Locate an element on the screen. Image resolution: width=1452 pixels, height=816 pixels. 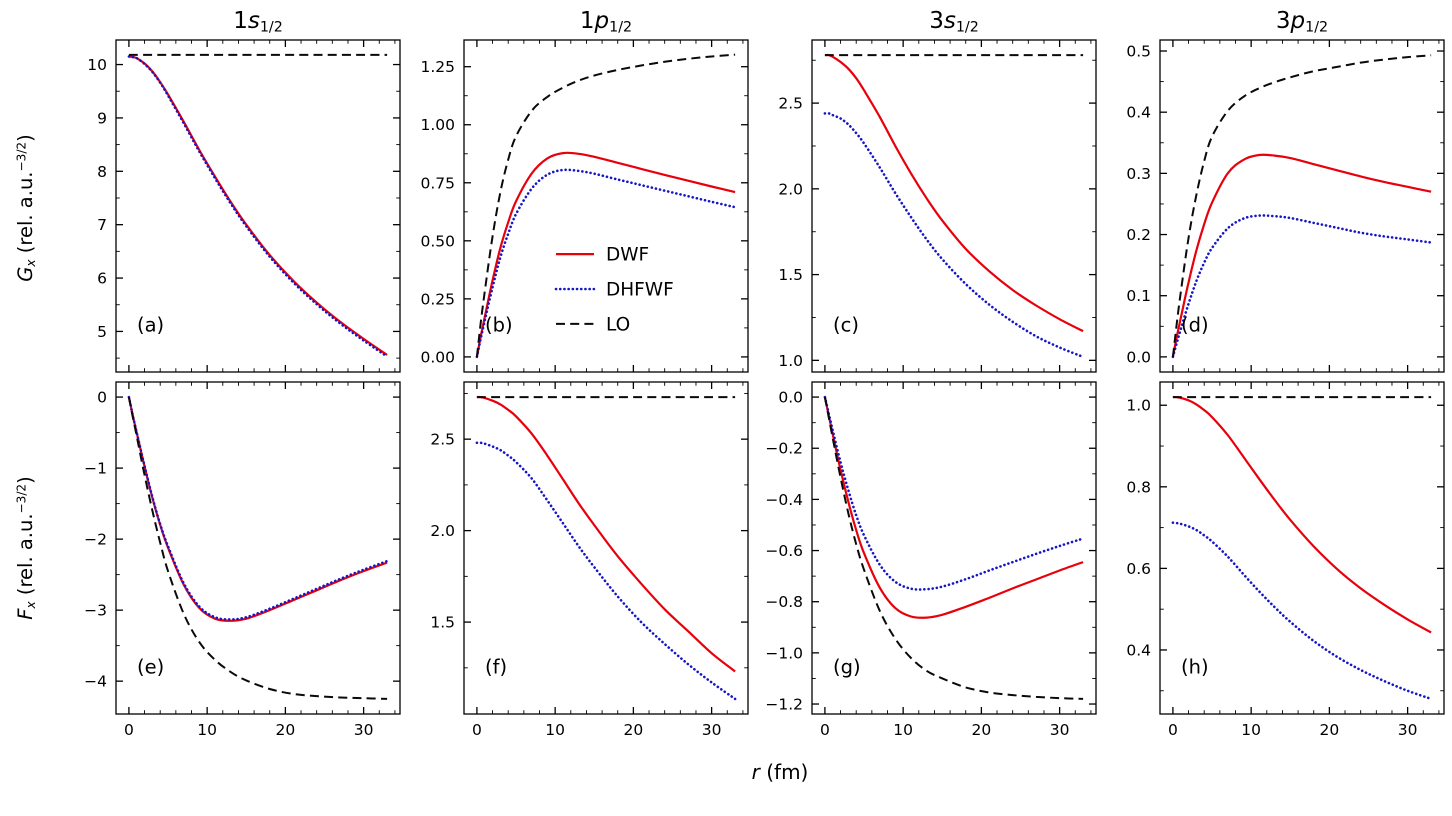
curve-dhfwf-f is located at coordinates (606, 571).